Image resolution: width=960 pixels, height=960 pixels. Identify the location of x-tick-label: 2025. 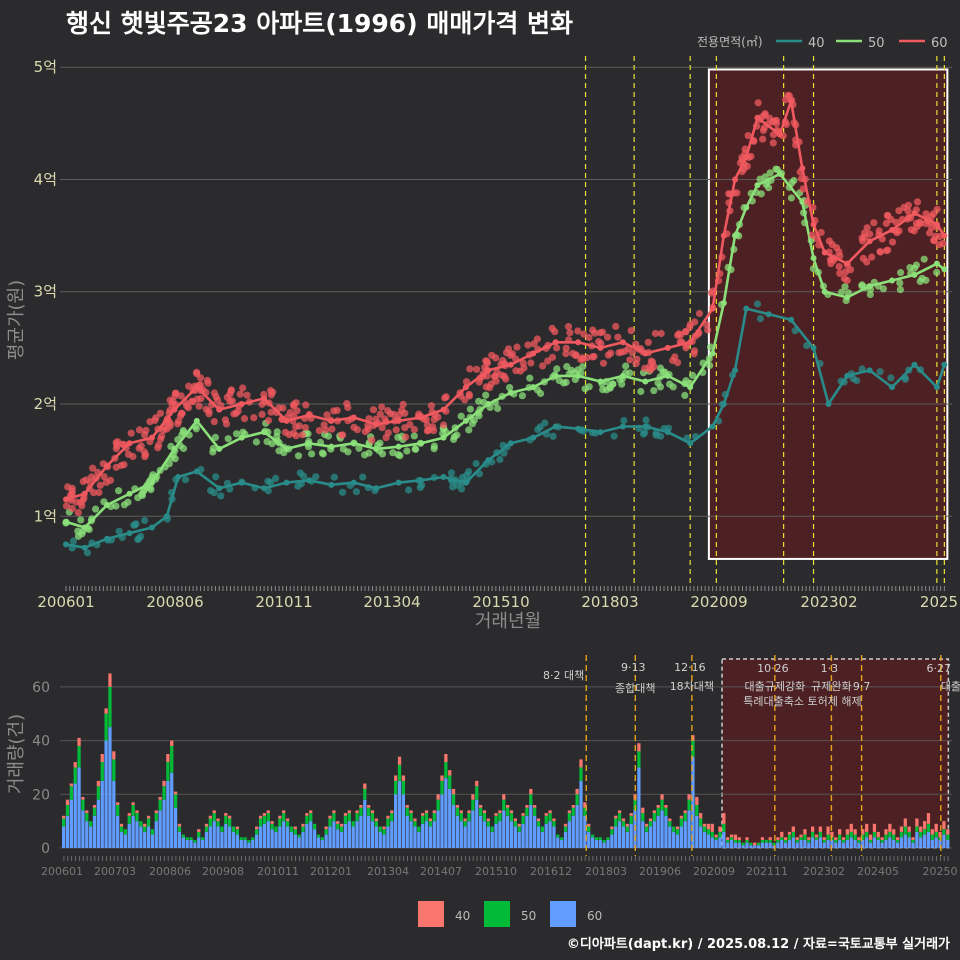
(939, 602).